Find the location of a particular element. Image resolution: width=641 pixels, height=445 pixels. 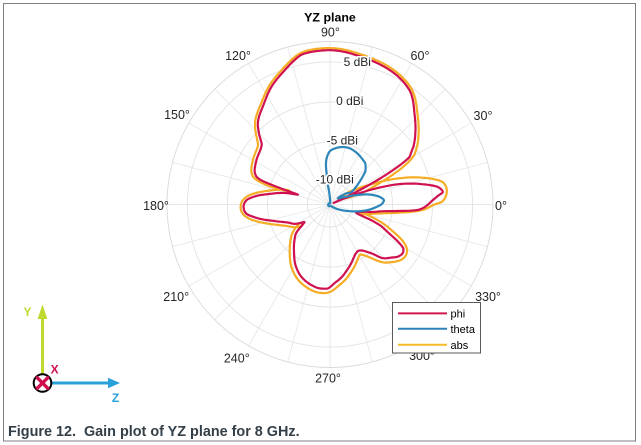

svg-text: -10 dBi is located at coordinates (335, 180).